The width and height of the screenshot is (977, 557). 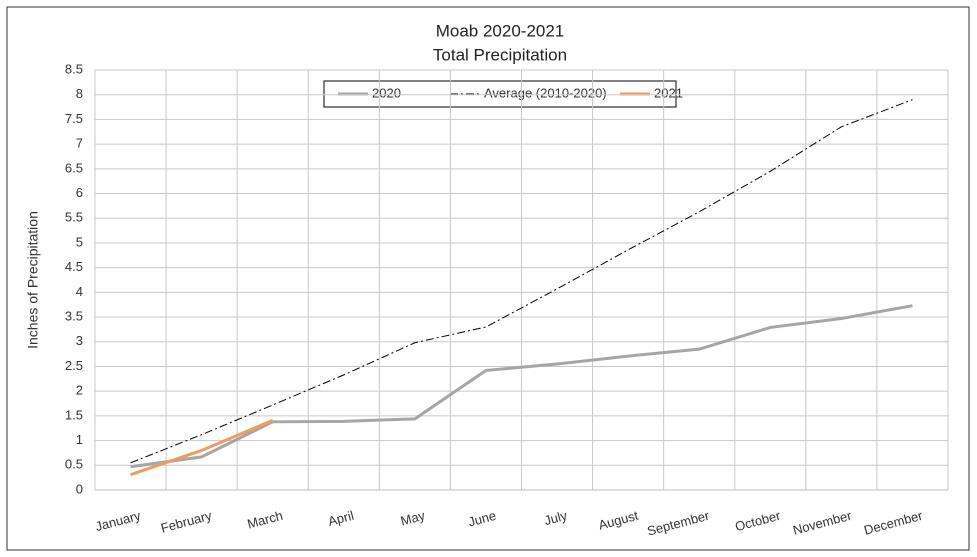 What do you see at coordinates (79, 340) in the screenshot?
I see `y-tick-label: 3` at bounding box center [79, 340].